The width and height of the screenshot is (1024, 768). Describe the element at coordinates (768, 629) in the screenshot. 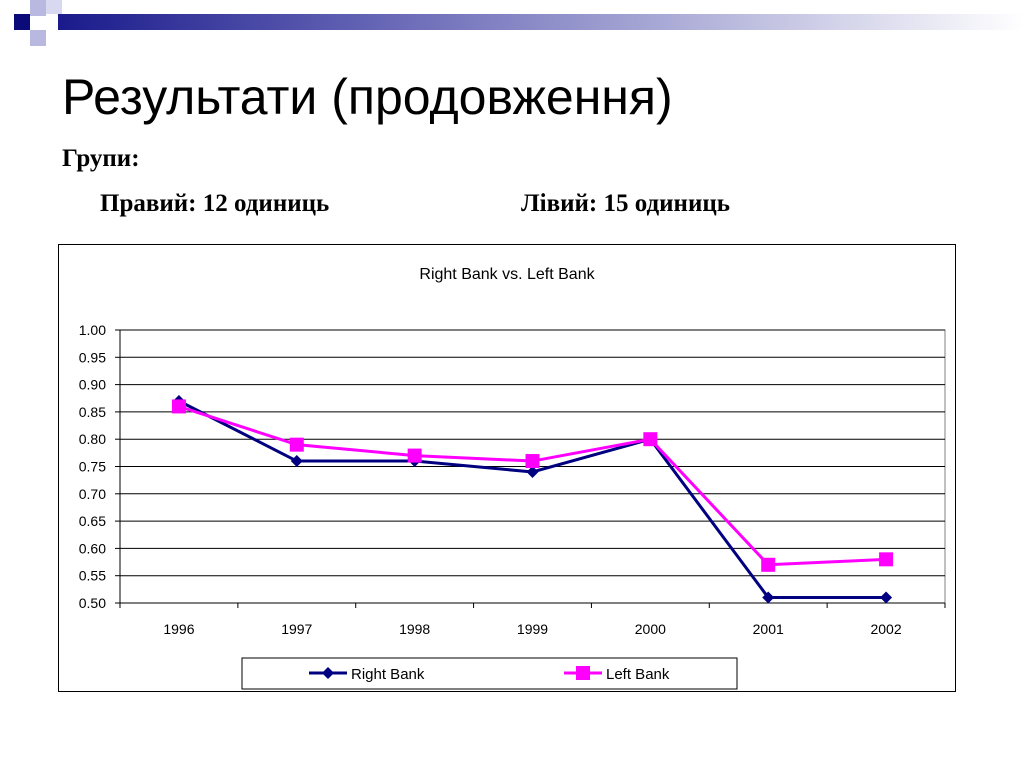

I see `x-tick-label: 2001` at that location.